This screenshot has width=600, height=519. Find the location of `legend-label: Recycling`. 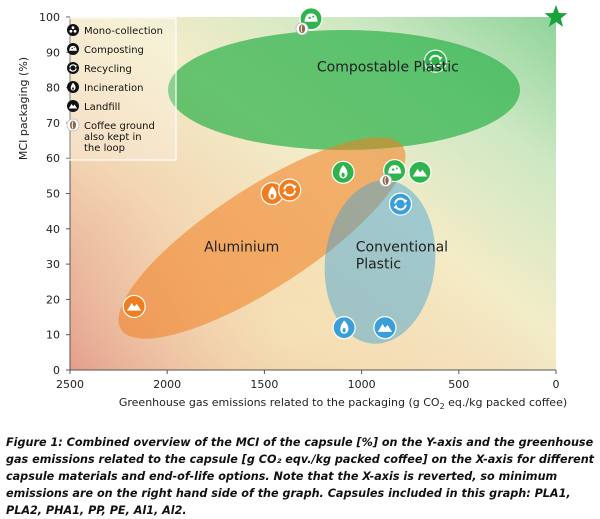

legend-label: Recycling is located at coordinates (108, 69).